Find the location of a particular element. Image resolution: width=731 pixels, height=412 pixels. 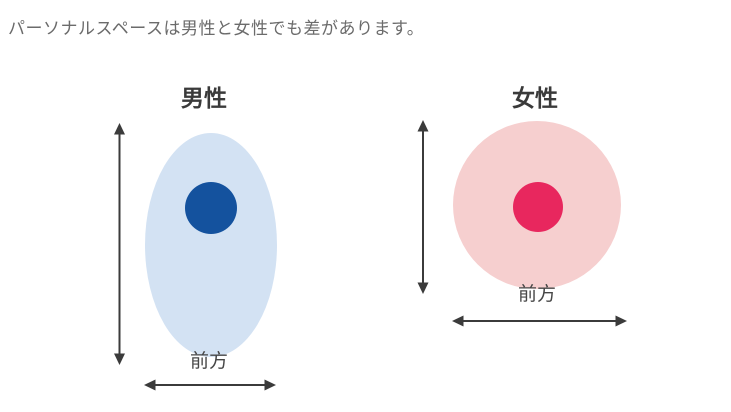

male-person-dot is located at coordinates (211, 208).